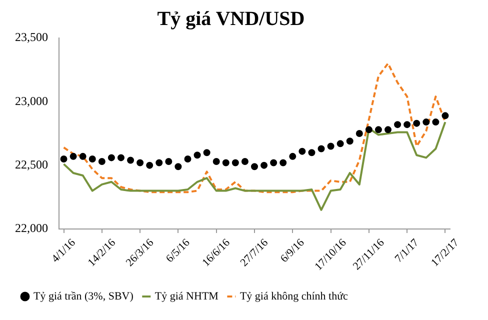  What do you see at coordinates (231, 19) in the screenshot?
I see `chart-title: Tỷ giá VND/USD` at bounding box center [231, 19].